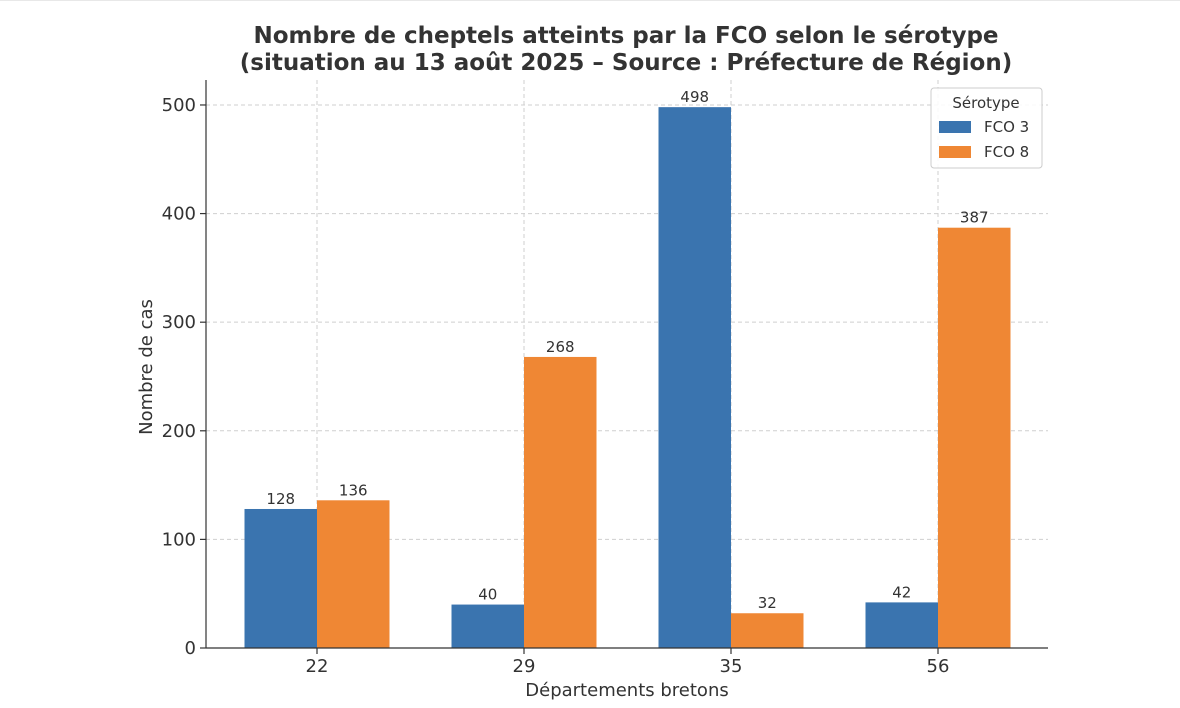 The width and height of the screenshot is (1180, 708). Describe the element at coordinates (146, 367) in the screenshot. I see `y-axis-label: Nombre de cas` at that location.